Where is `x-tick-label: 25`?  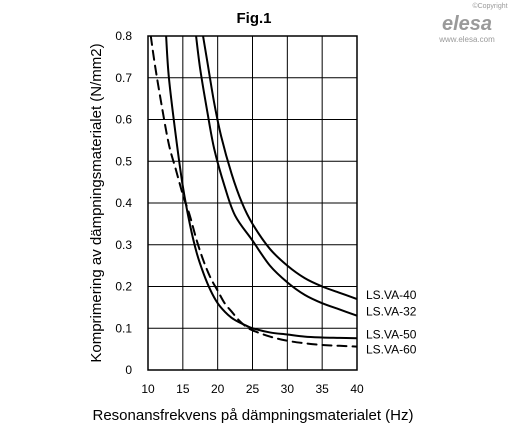
x-tick-label: 25 is located at coordinates (253, 389).